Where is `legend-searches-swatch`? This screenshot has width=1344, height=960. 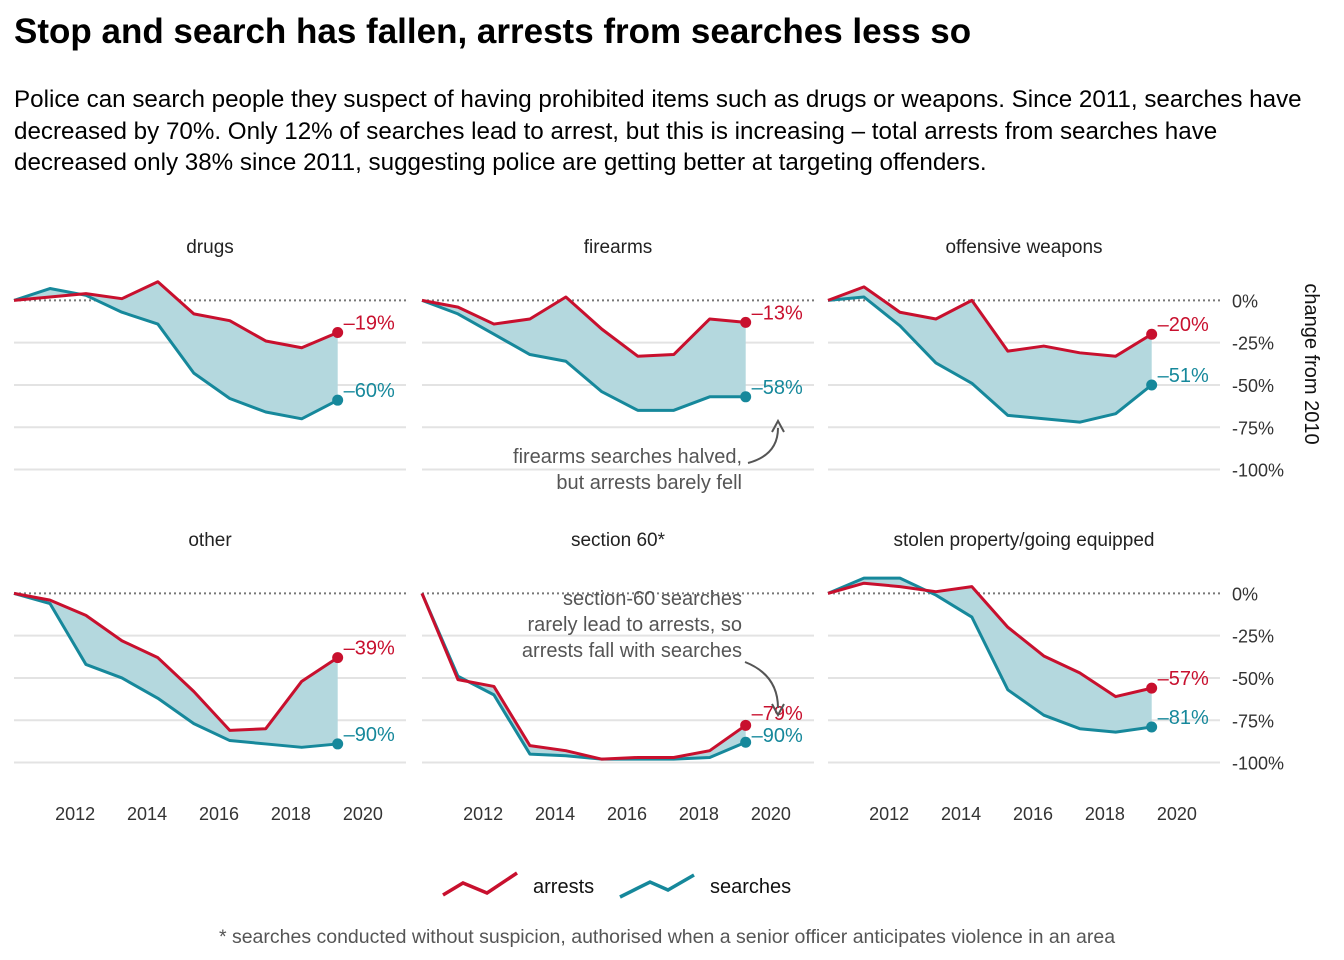
legend-searches-swatch is located at coordinates (657, 886).